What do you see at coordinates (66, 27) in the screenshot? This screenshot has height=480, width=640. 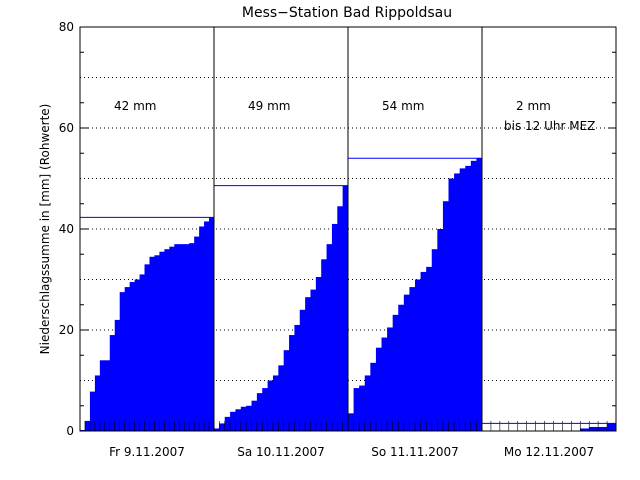 I see `y-tick-label: 80` at bounding box center [66, 27].